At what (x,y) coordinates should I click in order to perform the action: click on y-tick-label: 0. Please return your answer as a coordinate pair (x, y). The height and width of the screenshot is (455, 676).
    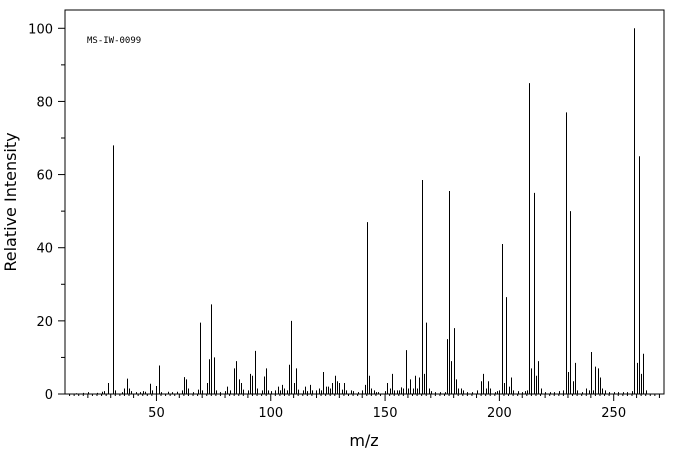
    Looking at the image, I should click on (49, 395).